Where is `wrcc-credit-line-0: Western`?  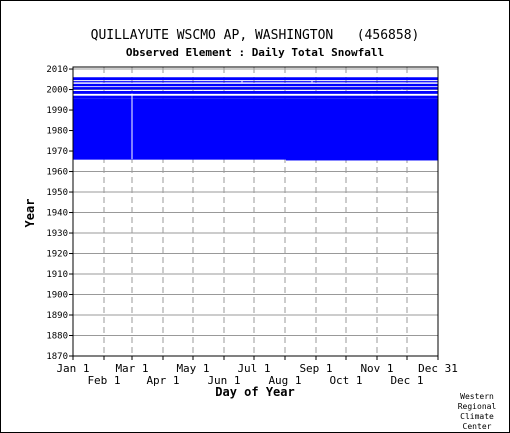
wrcc-credit-line-0: Western is located at coordinates (477, 396).